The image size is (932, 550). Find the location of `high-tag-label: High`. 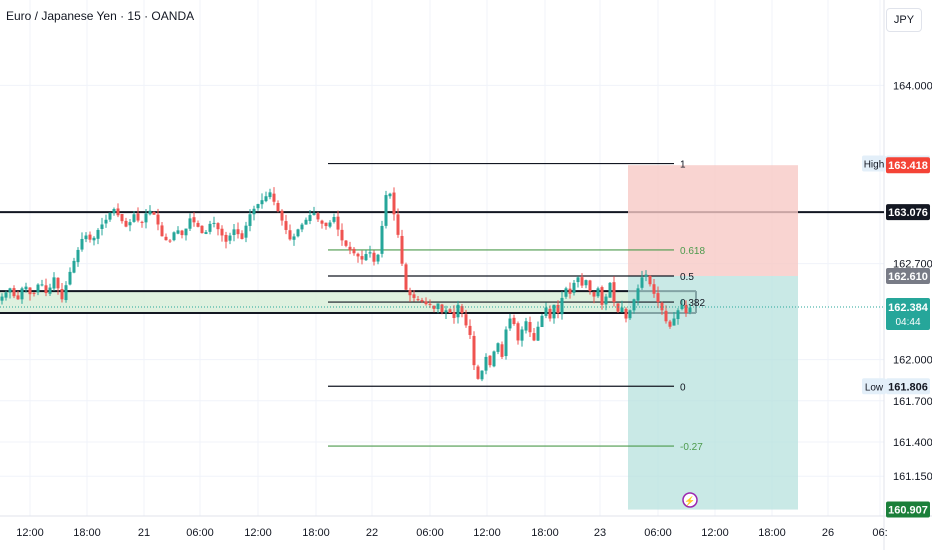

high-tag-label: High is located at coordinates (874, 165).